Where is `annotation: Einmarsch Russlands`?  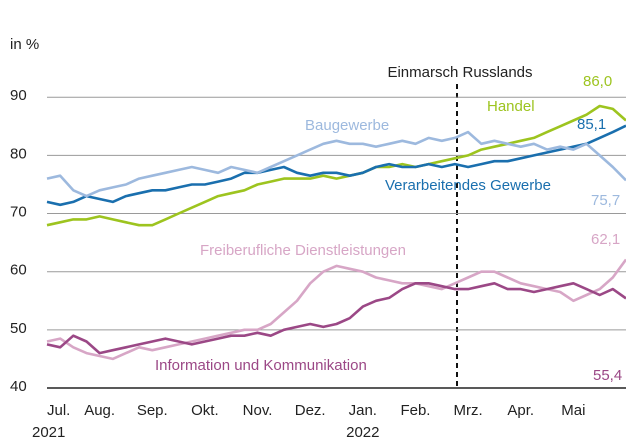
annotation: Einmarsch Russlands is located at coordinates (459, 72).